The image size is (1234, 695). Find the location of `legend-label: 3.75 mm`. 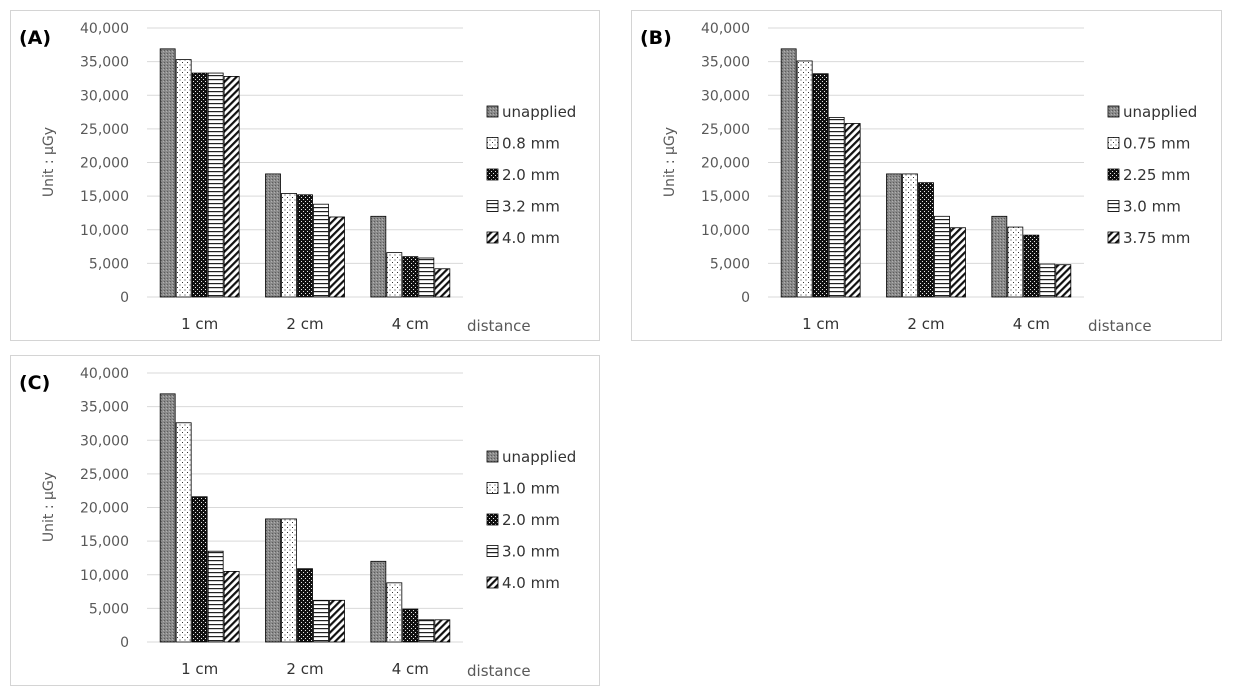

legend-label: 3.75 mm is located at coordinates (1156, 238).